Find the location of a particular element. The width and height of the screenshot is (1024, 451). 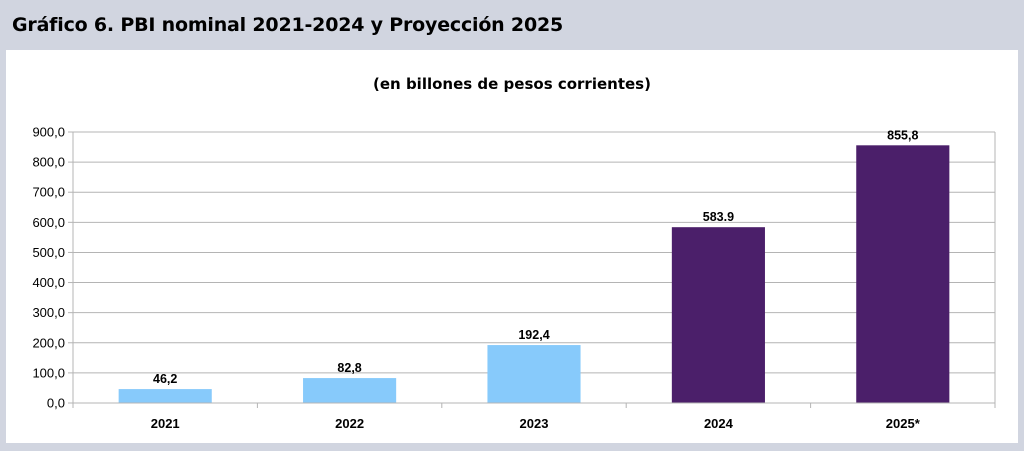

y-tick-label: 0,0 is located at coordinates (56, 403).